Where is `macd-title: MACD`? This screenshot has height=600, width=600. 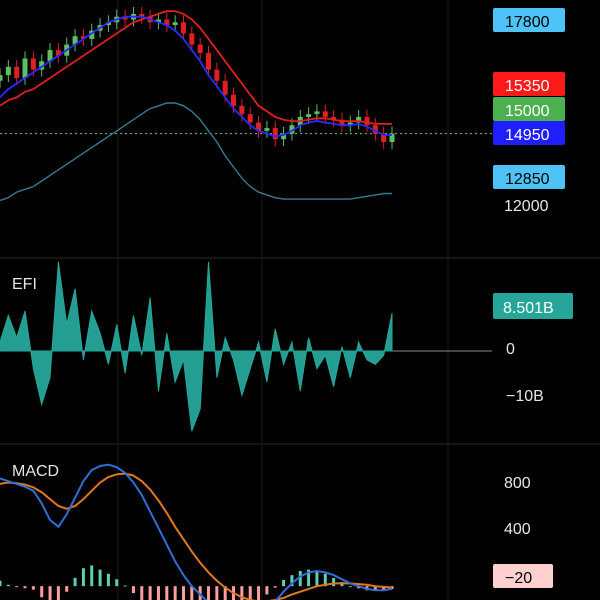
macd-title: MACD is located at coordinates (35, 471).